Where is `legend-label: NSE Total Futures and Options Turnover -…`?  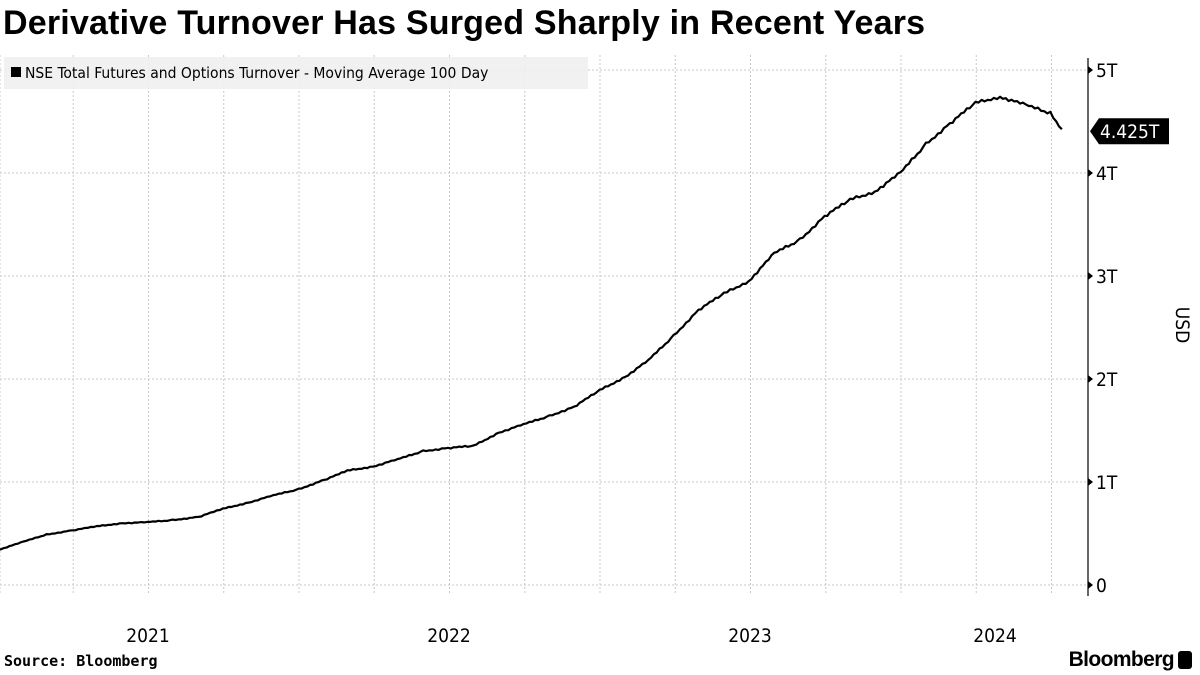 legend-label: NSE Total Futures and Options Turnover -… is located at coordinates (256, 73).